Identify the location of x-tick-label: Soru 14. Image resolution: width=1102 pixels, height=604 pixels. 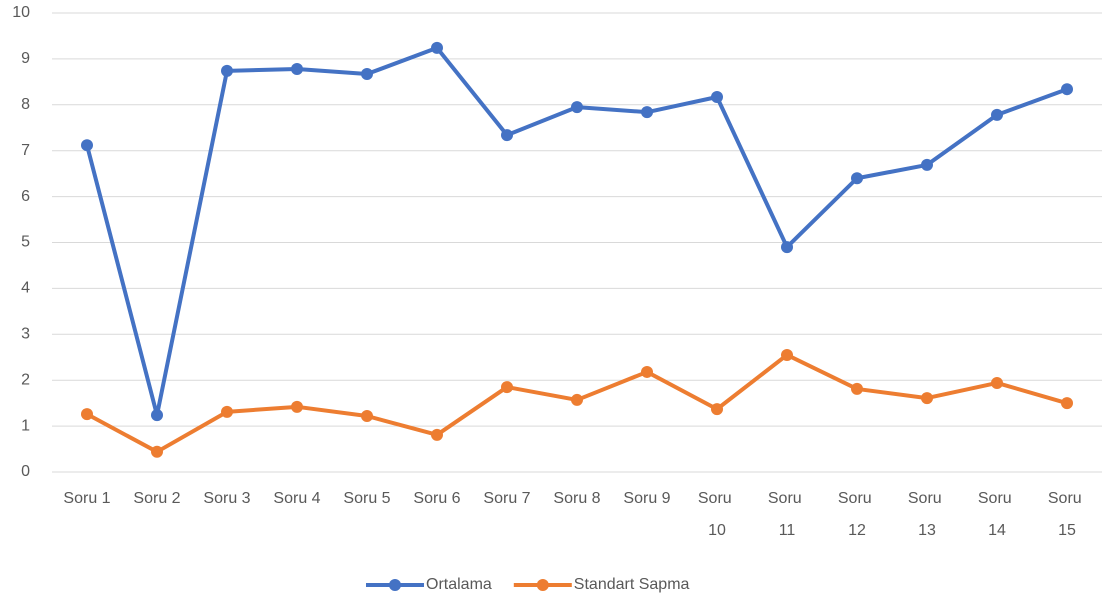
(997, 514).